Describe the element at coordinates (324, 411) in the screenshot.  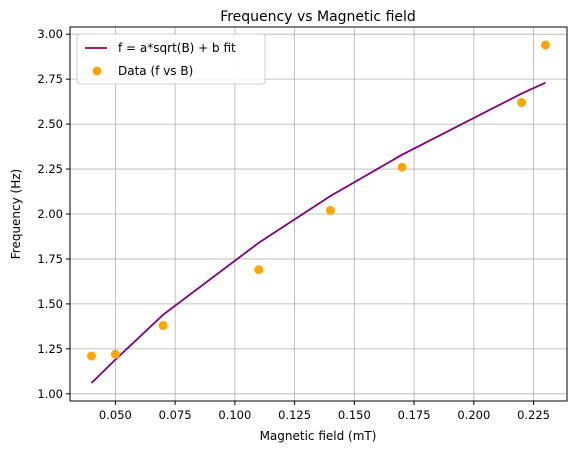
I see `x-axis: 0.050 0.075 0.100 0.125 0.150 0.175 0.200 0.225` at that location.